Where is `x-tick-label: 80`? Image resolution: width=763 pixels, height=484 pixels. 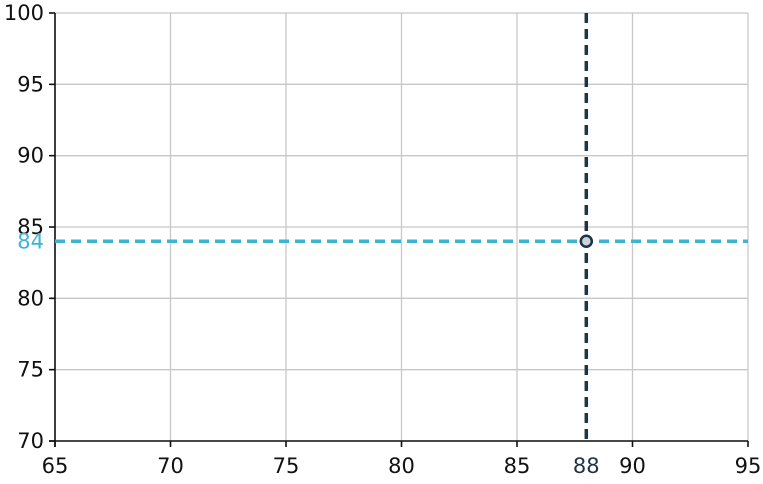
x-tick-label: 80 is located at coordinates (401, 466).